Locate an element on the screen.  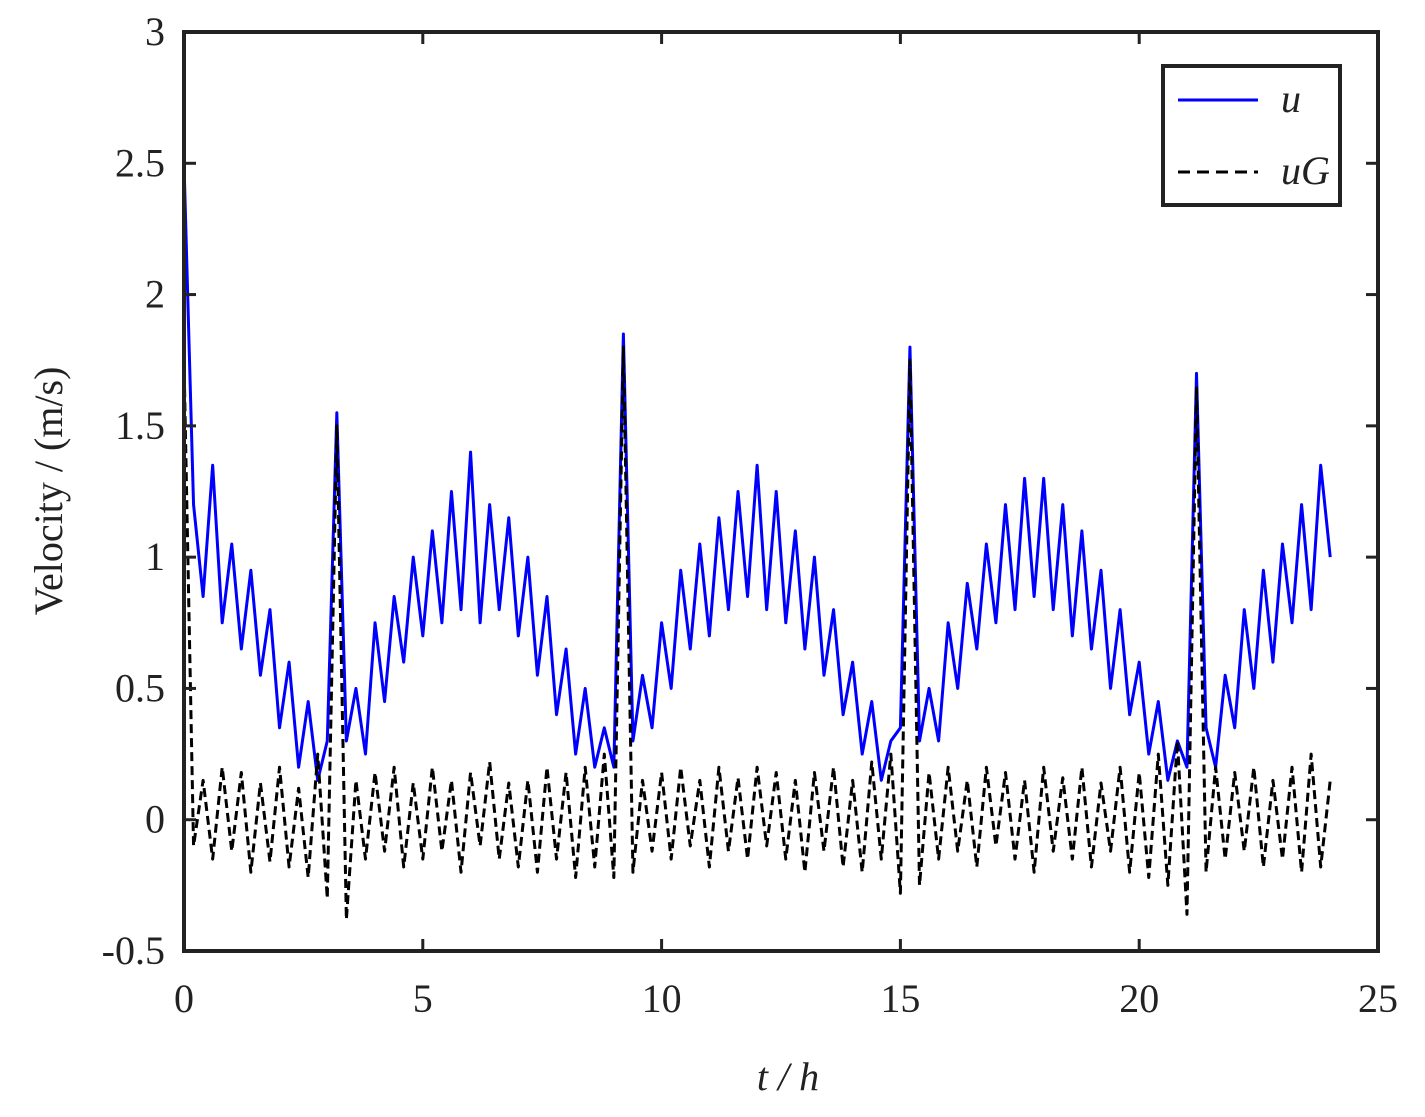
x-tick-label: 25 is located at coordinates (1378, 998).